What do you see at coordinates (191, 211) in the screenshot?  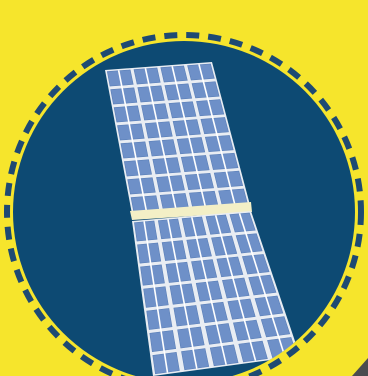 I see `junction-strip` at bounding box center [191, 211].